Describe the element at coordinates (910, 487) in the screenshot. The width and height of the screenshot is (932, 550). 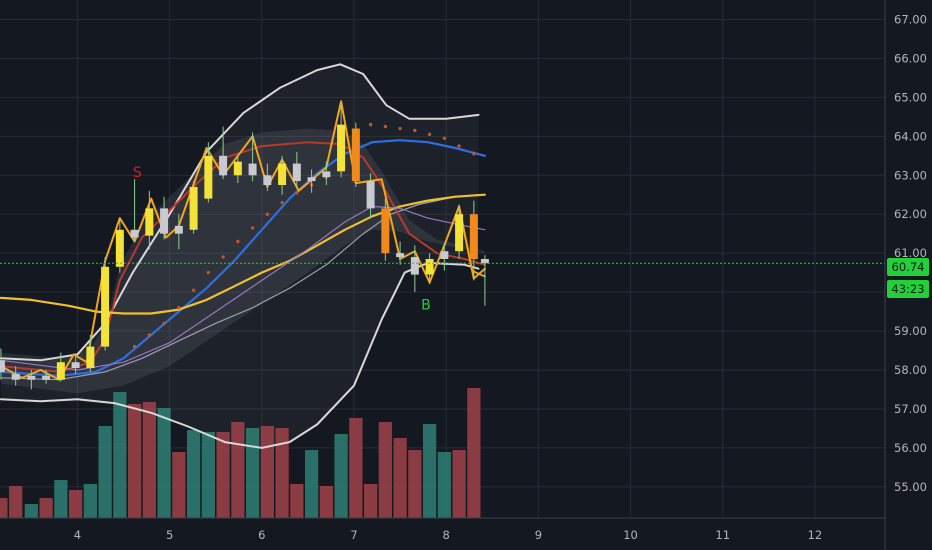
I see `y-tick-label: 55.00` at that location.